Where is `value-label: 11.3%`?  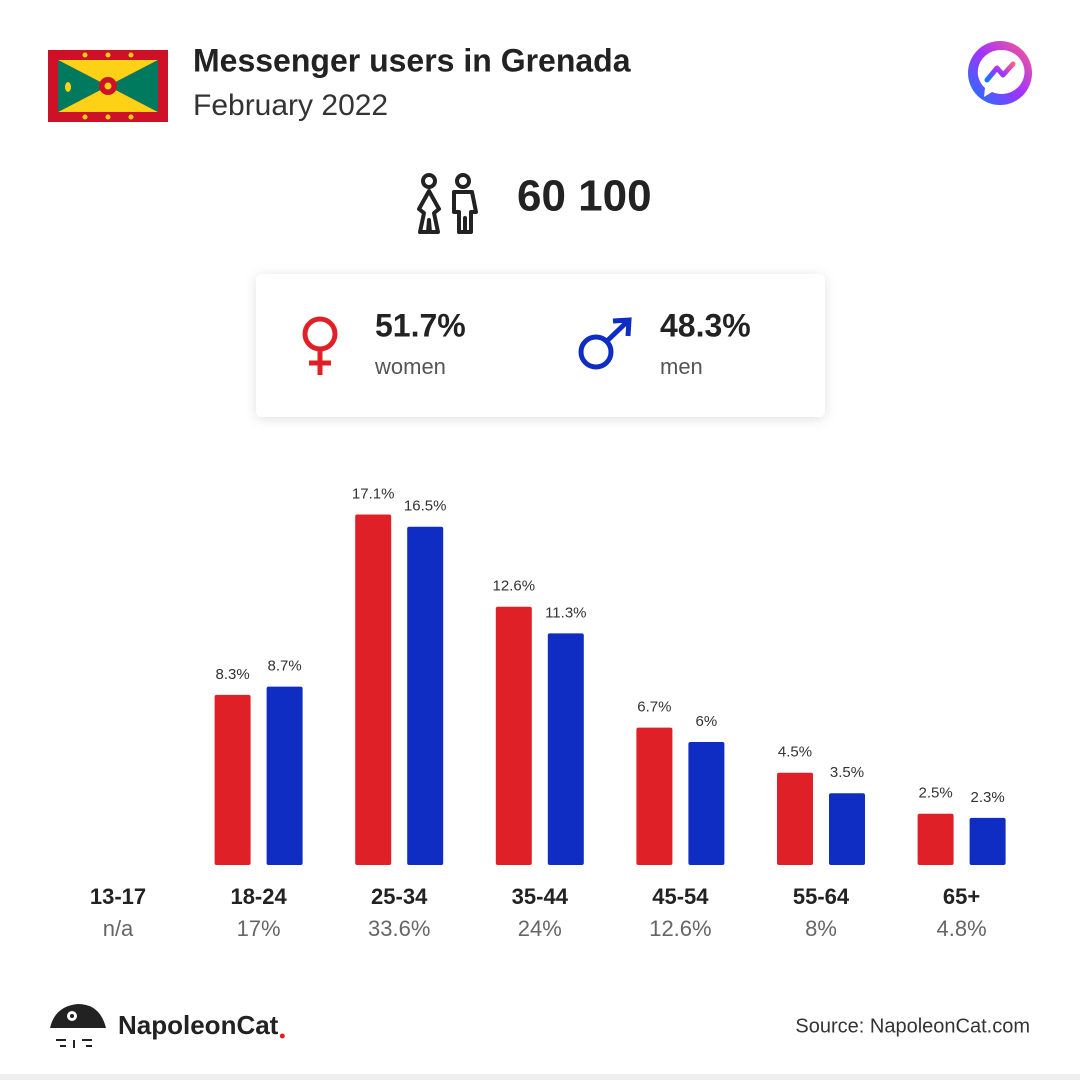
value-label: 11.3% is located at coordinates (565, 612).